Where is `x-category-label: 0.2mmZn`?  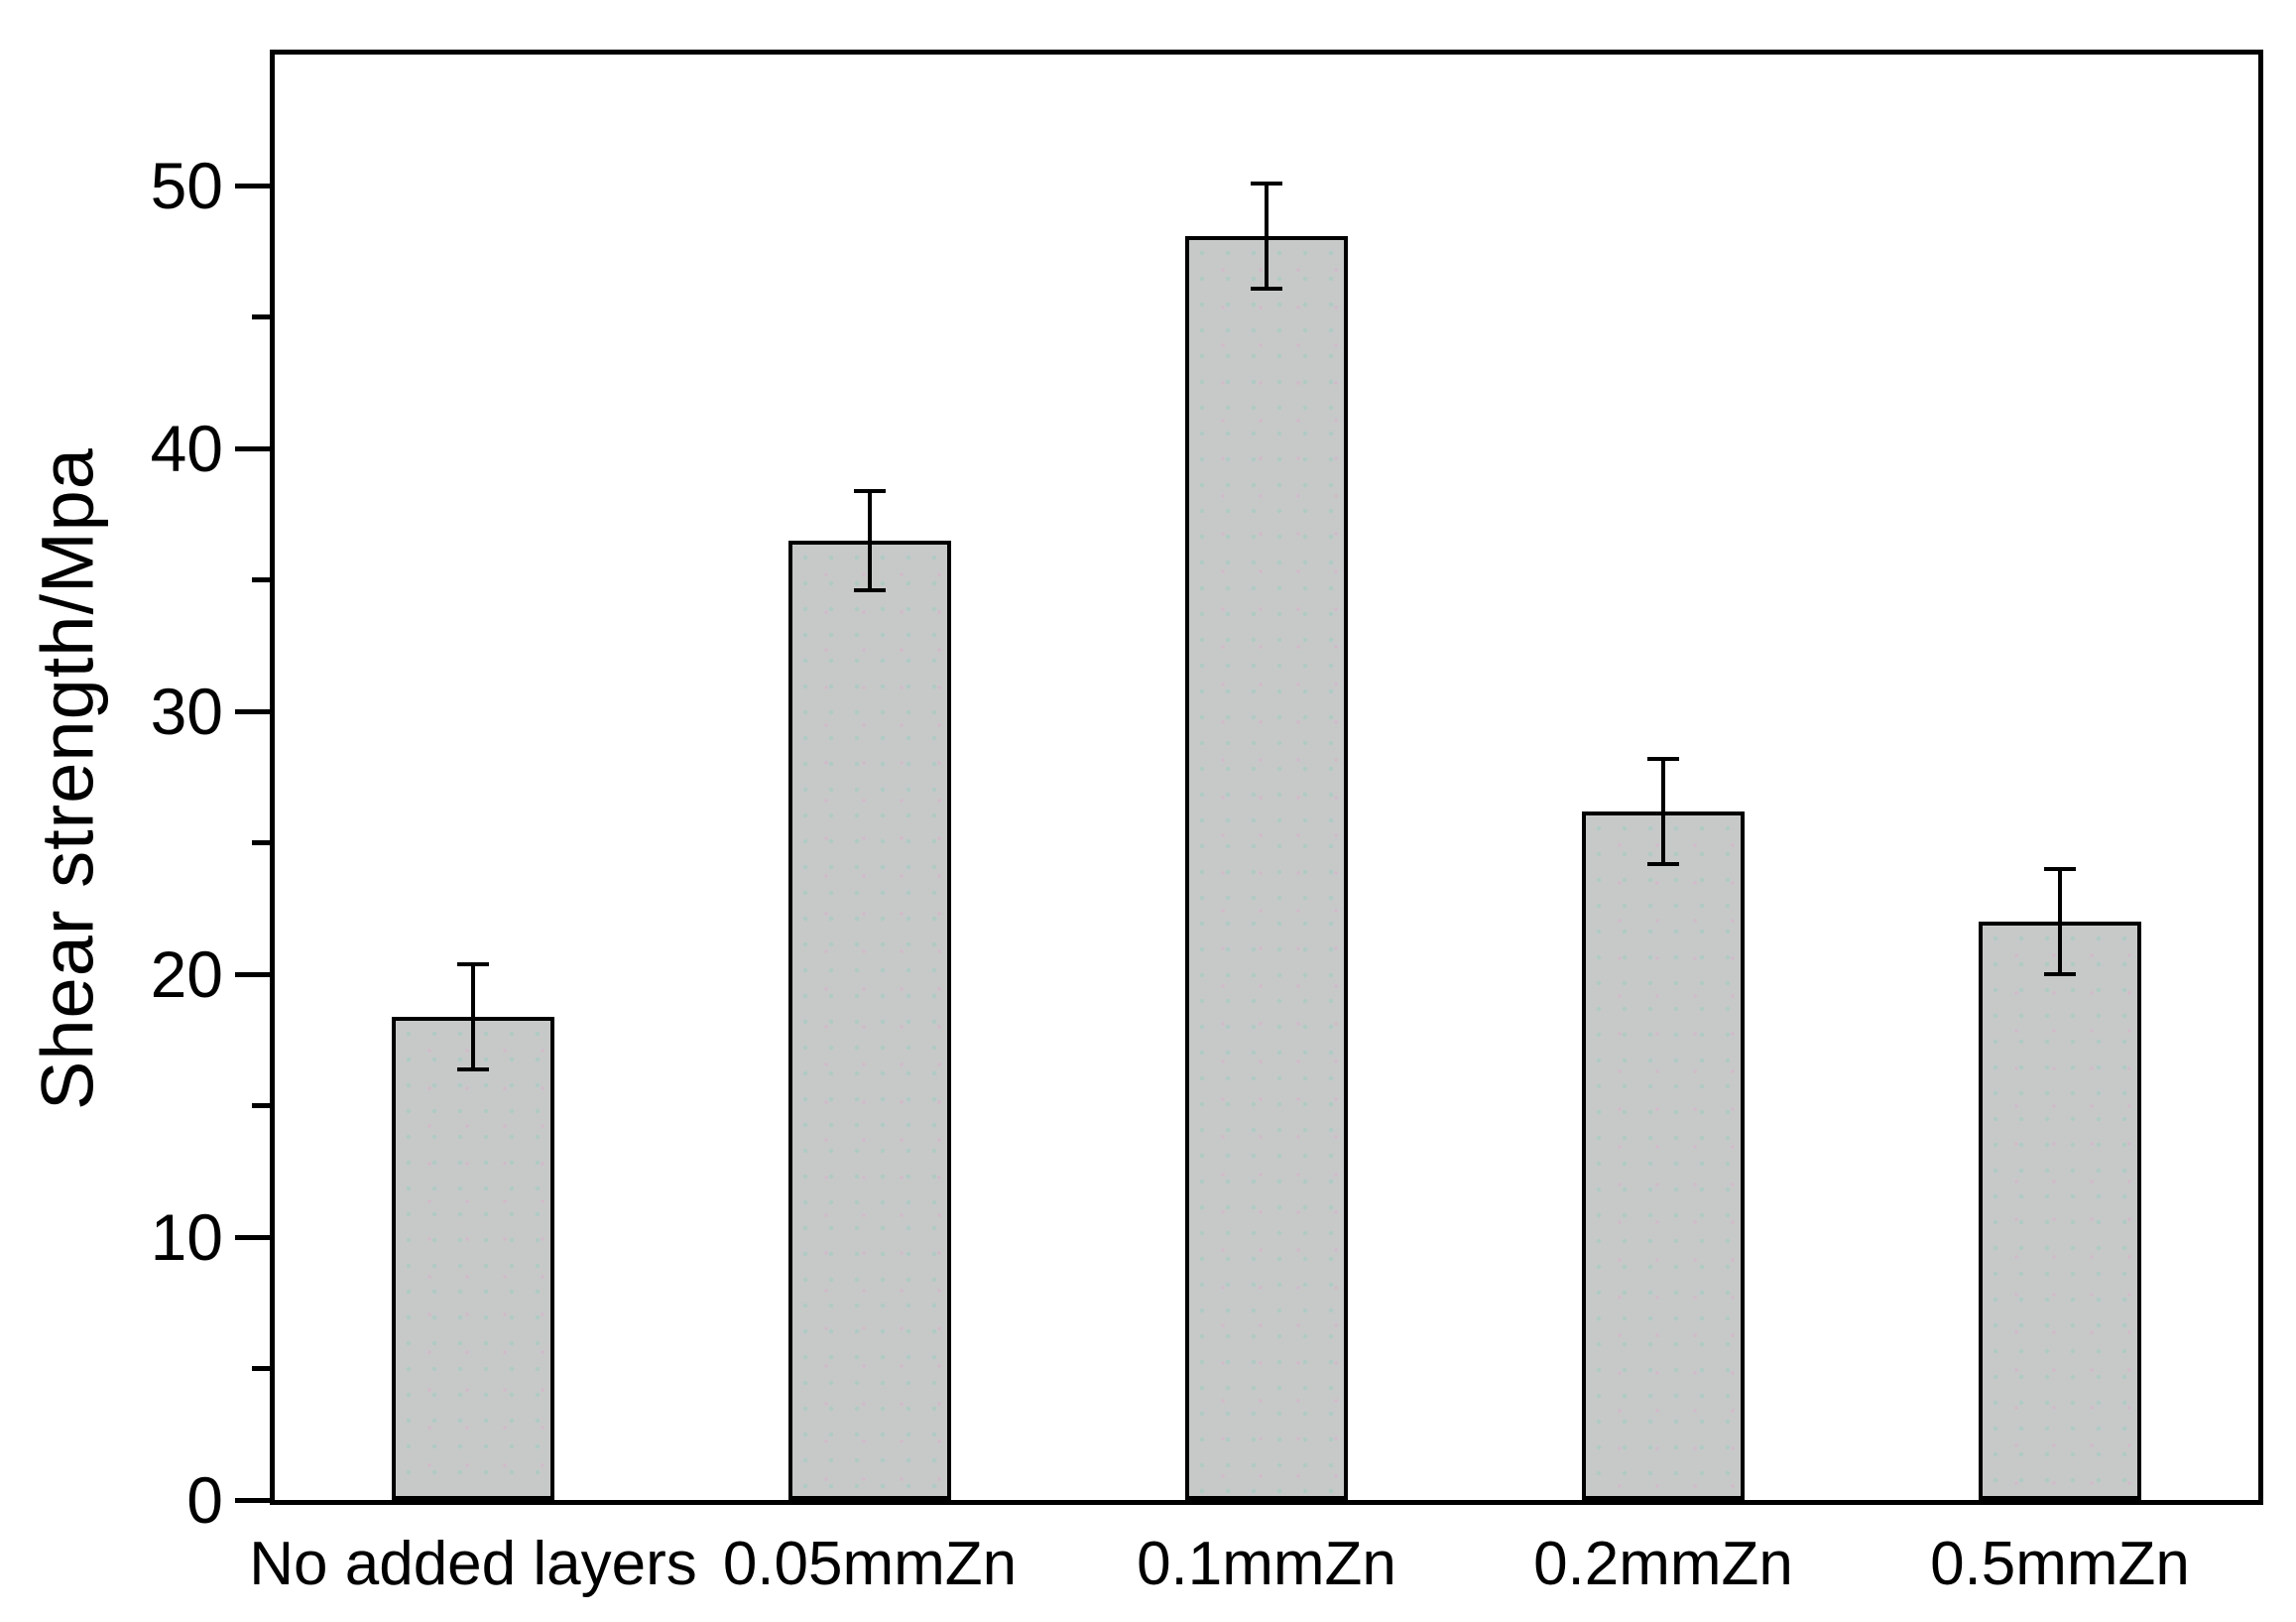
x-category-label: 0.2mmZn is located at coordinates (1663, 1564).